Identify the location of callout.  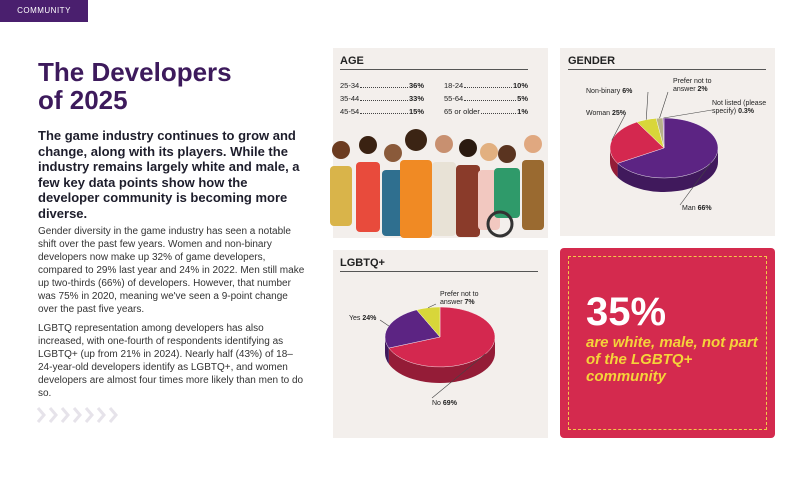
(667, 343).